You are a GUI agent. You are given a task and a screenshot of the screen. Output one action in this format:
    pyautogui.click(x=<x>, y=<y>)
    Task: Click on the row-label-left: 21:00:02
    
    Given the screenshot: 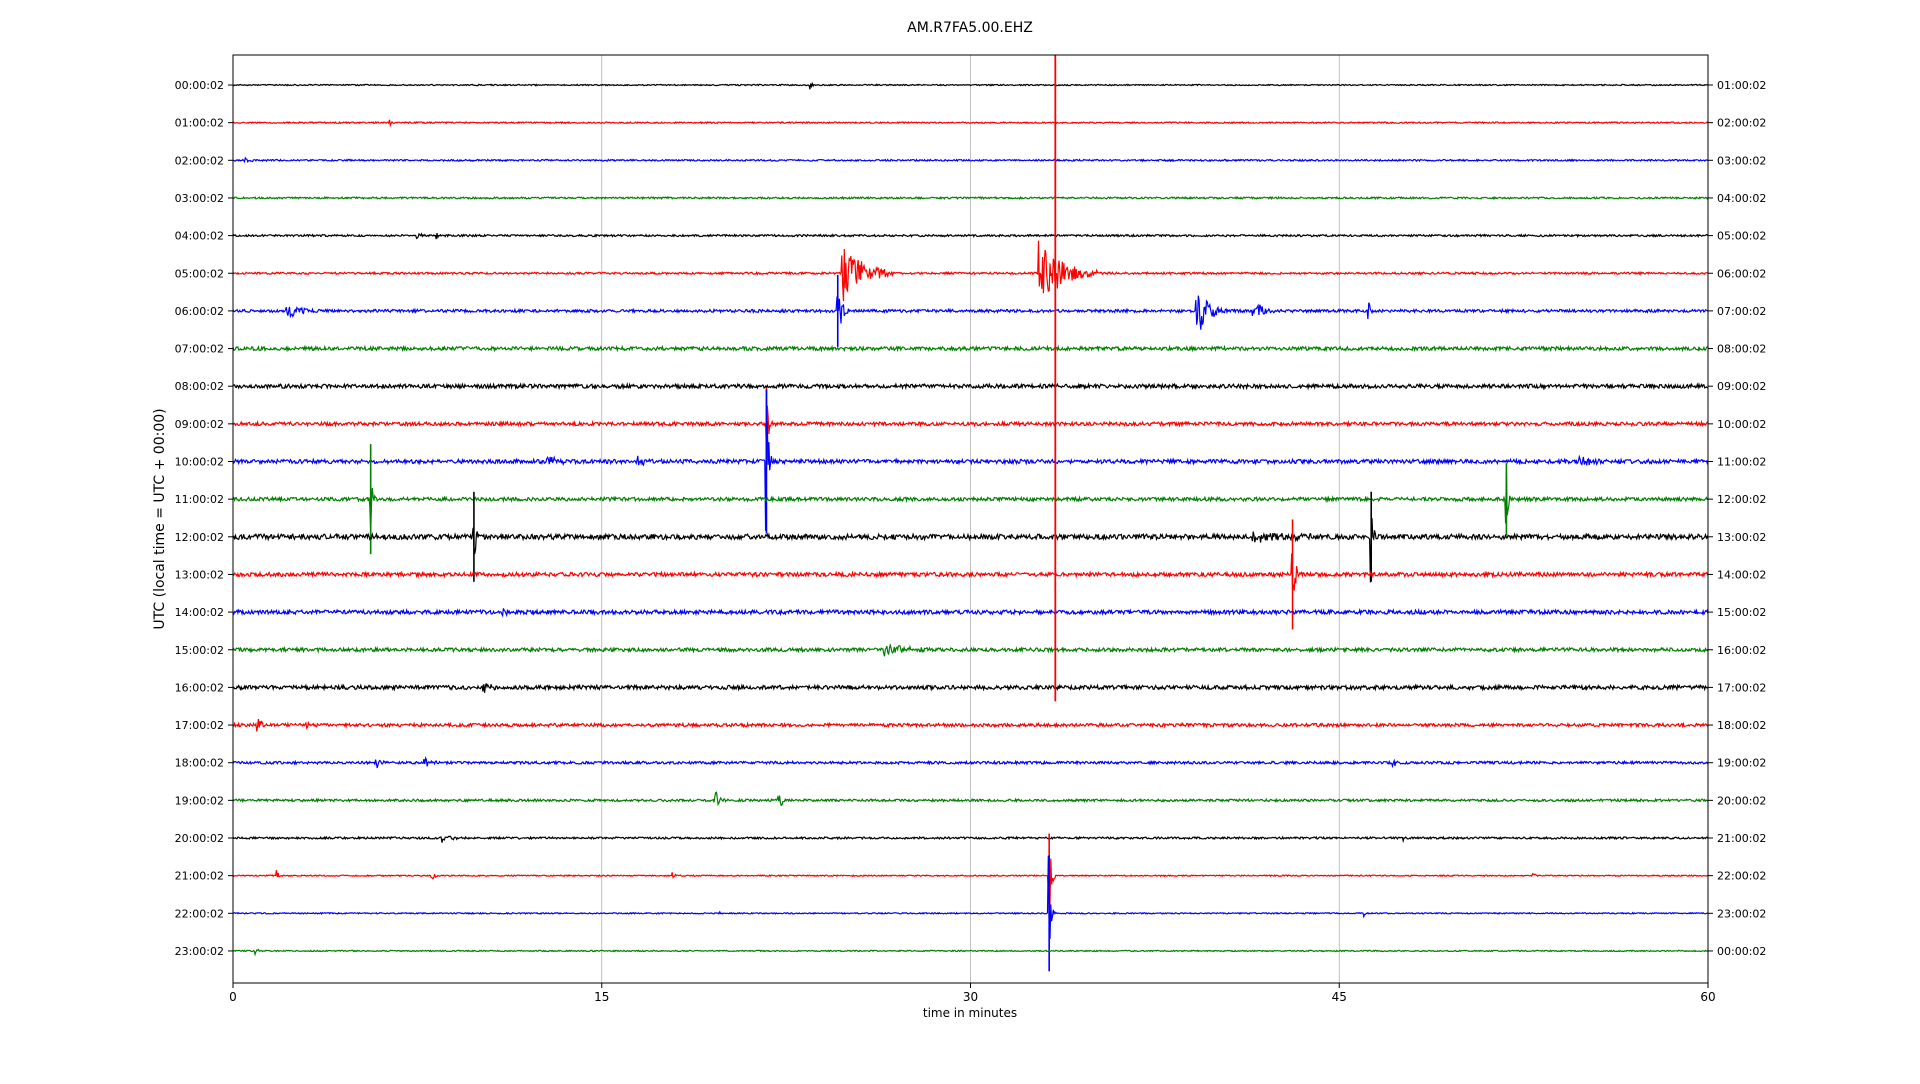 What is the action you would take?
    pyautogui.click(x=199, y=876)
    